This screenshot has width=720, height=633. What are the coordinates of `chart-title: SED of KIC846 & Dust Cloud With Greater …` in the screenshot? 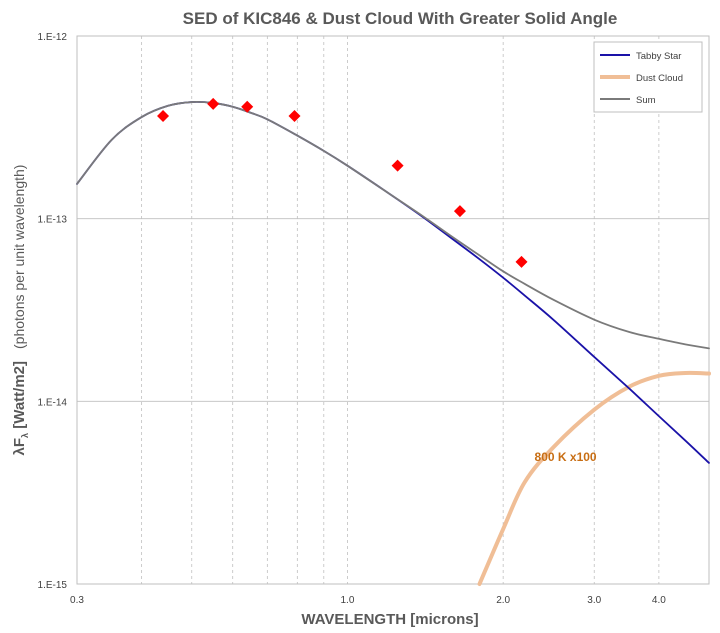 It's located at (400, 18).